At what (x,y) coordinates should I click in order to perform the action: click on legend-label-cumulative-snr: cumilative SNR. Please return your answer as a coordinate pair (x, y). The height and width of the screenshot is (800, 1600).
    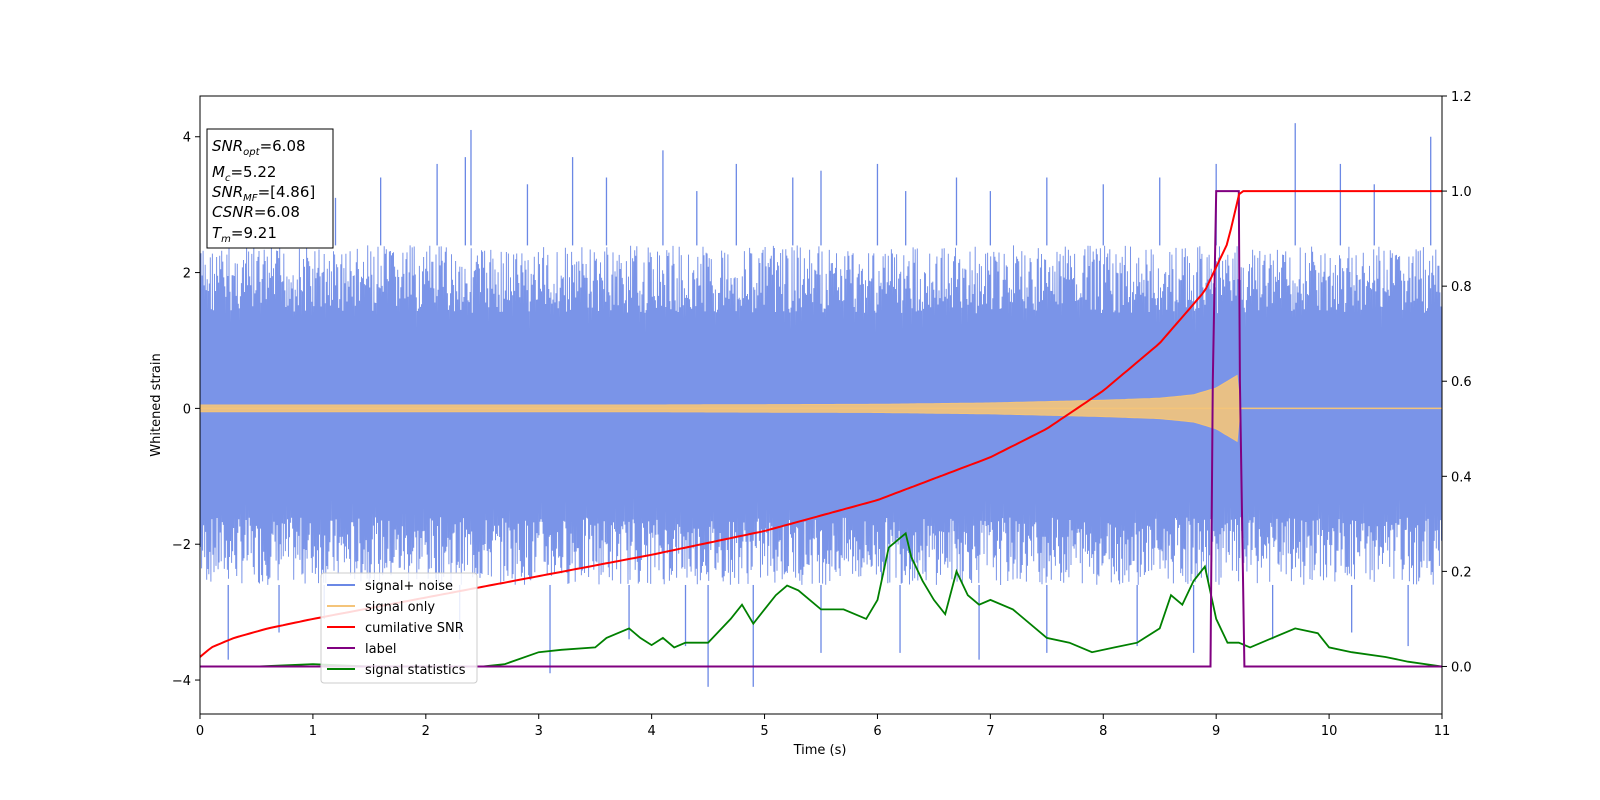
    Looking at the image, I should click on (414, 628).